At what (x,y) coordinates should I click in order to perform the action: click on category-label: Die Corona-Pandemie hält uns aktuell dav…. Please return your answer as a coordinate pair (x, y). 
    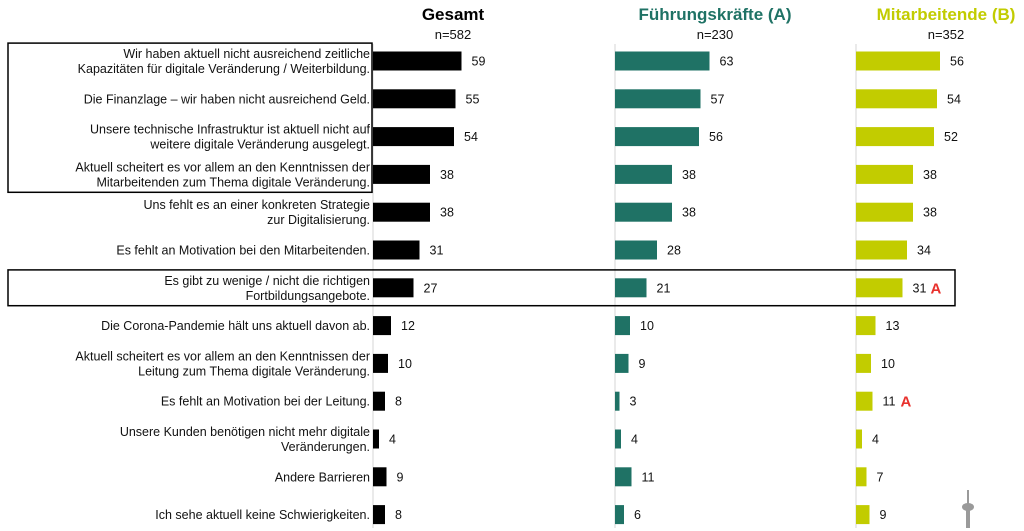
    Looking at the image, I should click on (235, 326).